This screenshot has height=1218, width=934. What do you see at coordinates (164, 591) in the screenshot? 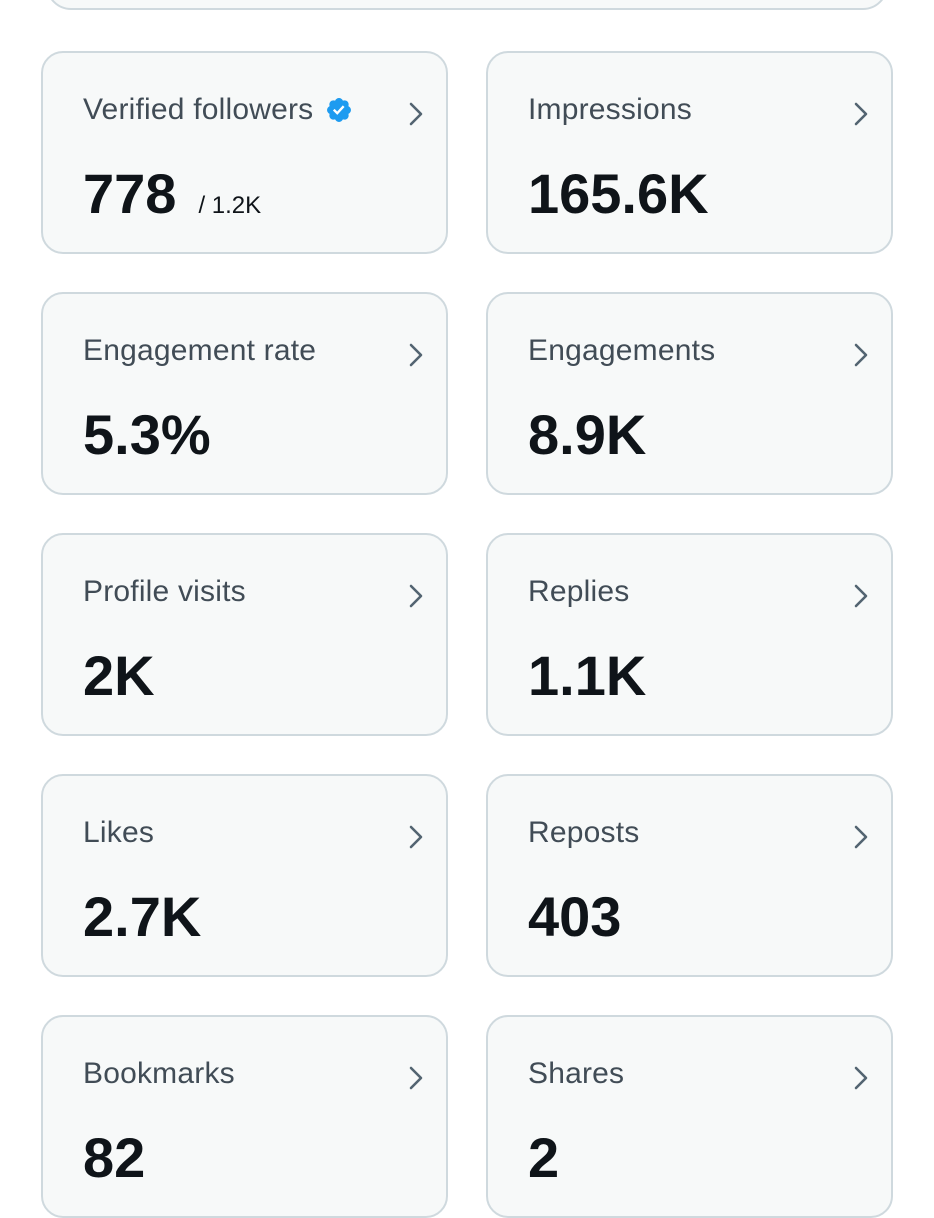
I see `metric-label: Profile visits` at bounding box center [164, 591].